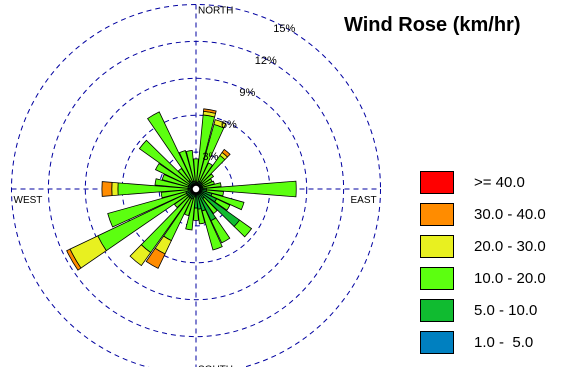 This screenshot has height=367, width=575. What do you see at coordinates (510, 214) in the screenshot?
I see `legend-label: 30.0 - 40.0` at bounding box center [510, 214].